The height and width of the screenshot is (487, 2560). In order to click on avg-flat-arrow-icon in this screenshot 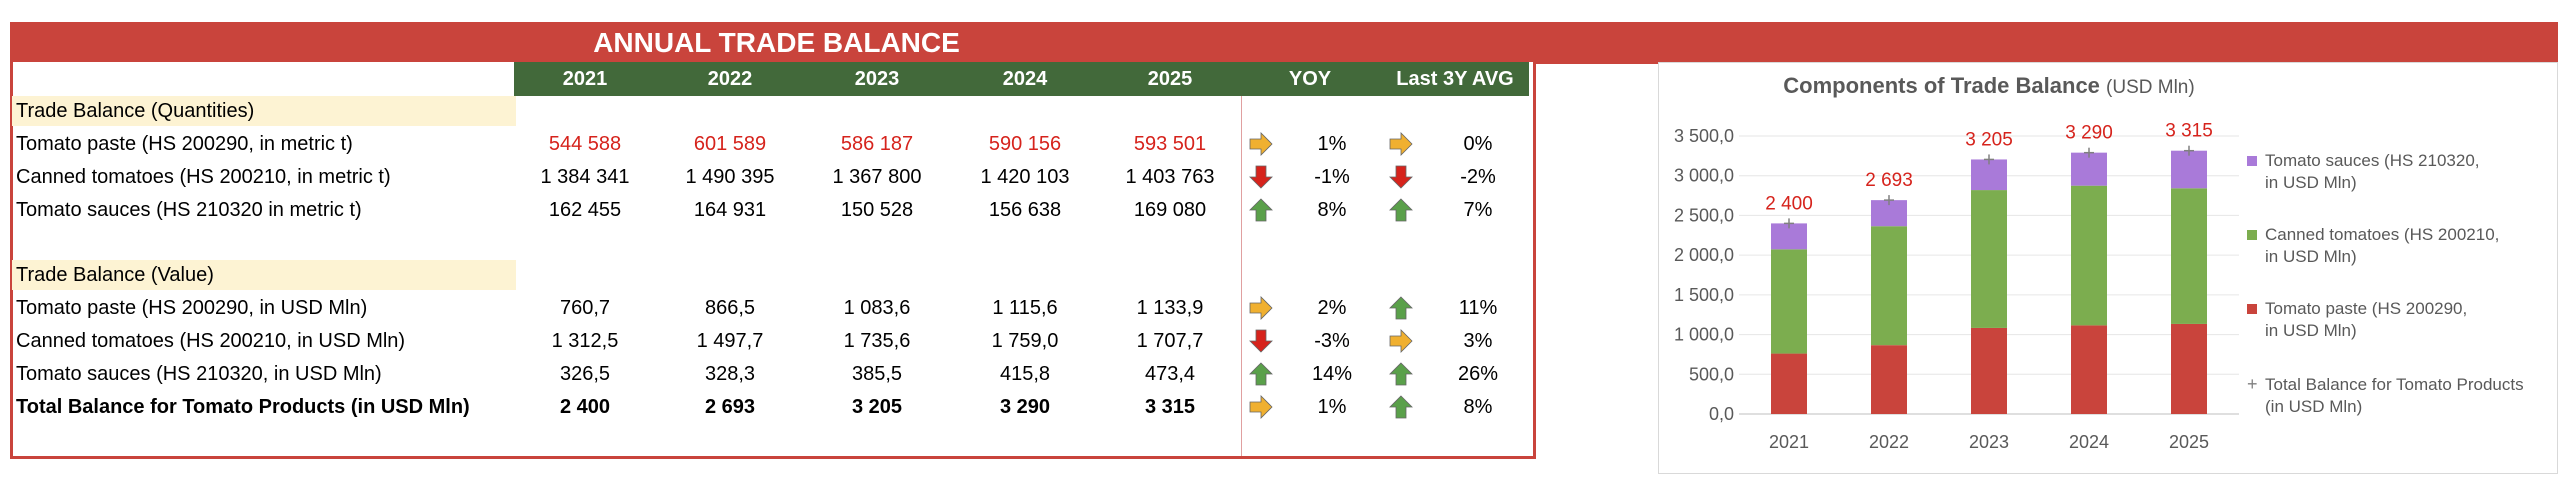, I will do `click(1401, 144)`.